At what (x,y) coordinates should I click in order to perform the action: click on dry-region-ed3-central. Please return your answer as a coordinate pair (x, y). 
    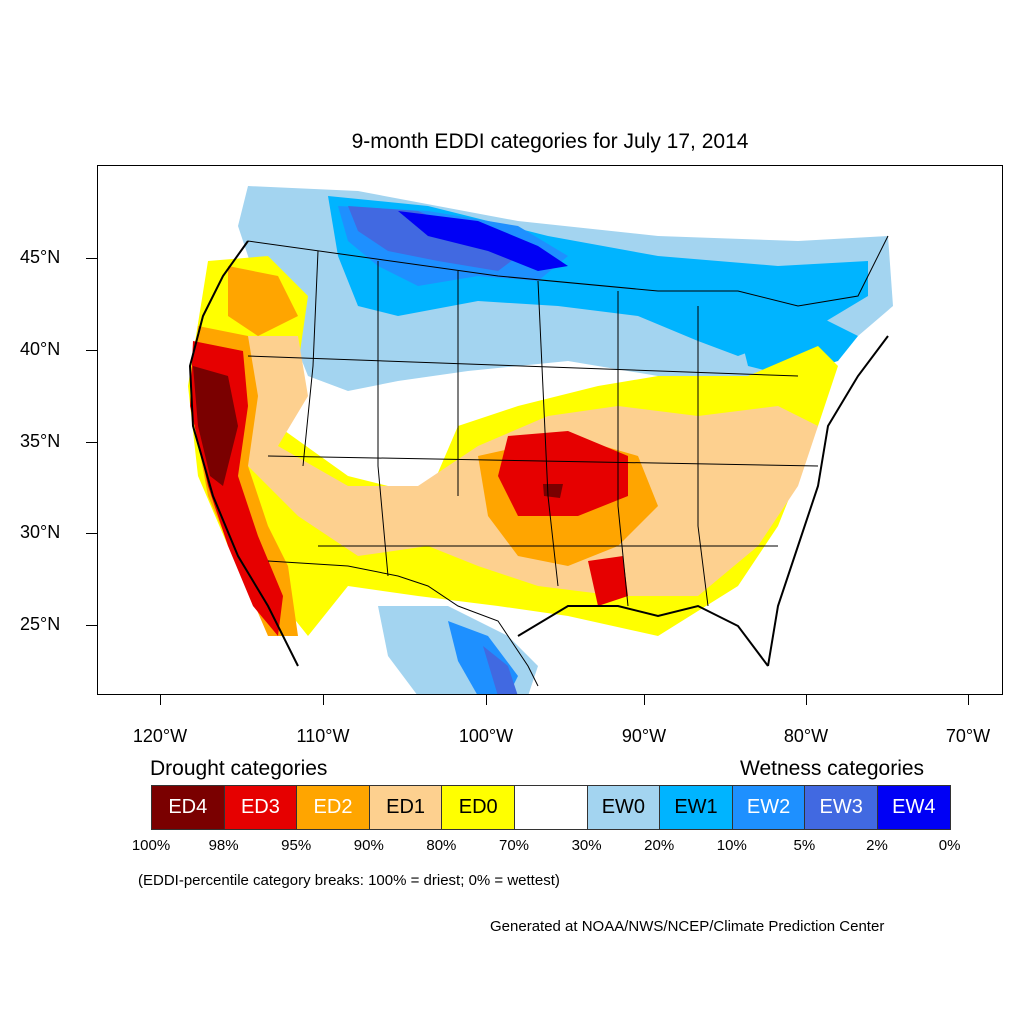
    Looking at the image, I should click on (563, 473).